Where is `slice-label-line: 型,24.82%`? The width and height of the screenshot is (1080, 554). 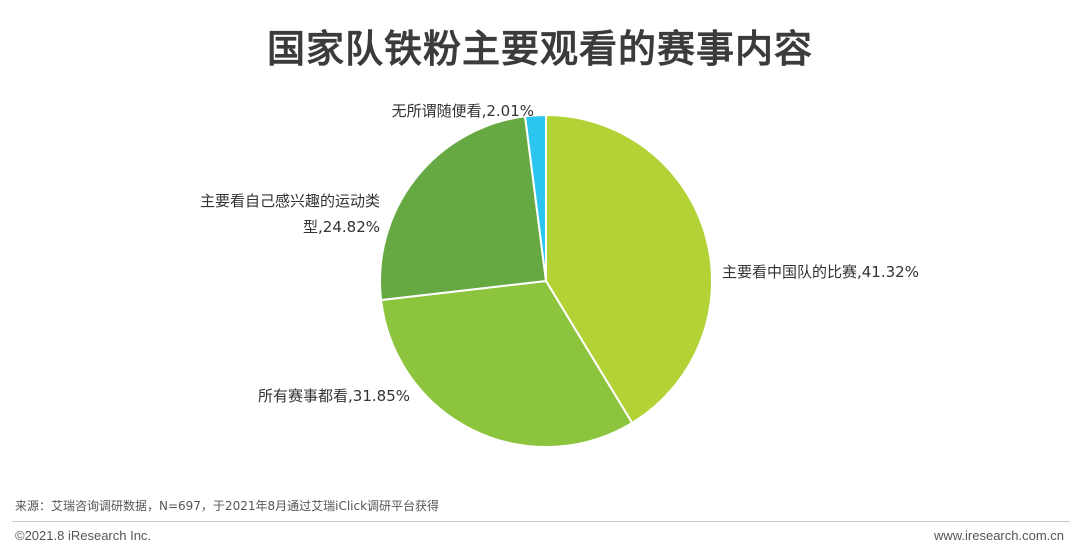
slice-label-line: 型,24.82% is located at coordinates (341, 227).